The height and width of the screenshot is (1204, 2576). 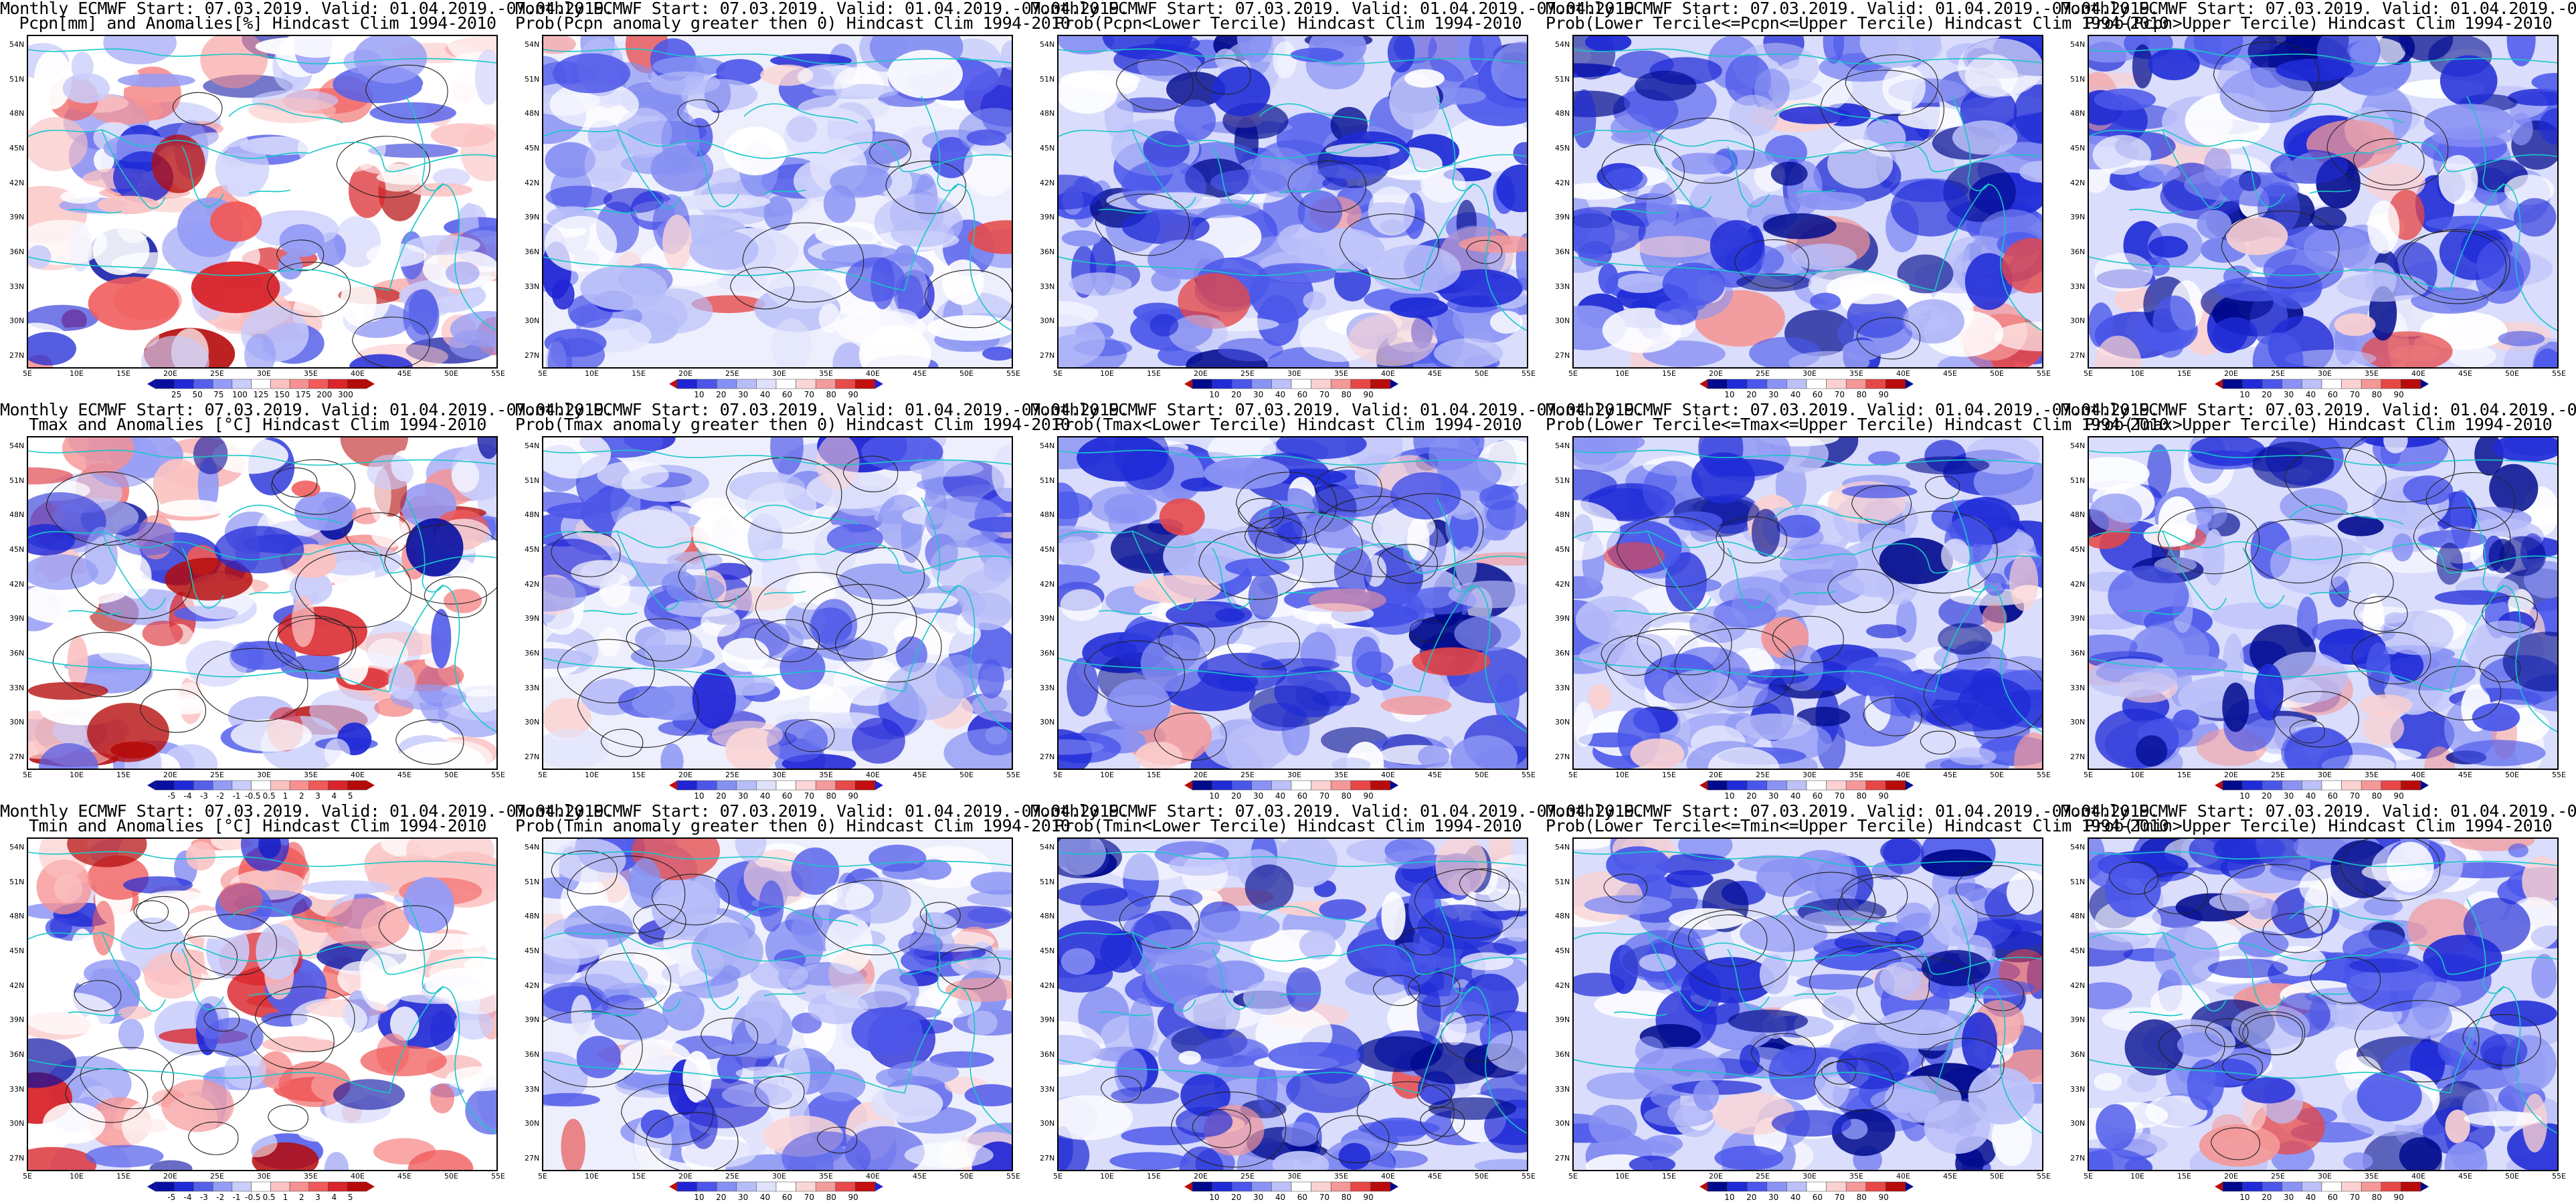 I want to click on lat-tick-label: 51N, so click(x=1047, y=79).